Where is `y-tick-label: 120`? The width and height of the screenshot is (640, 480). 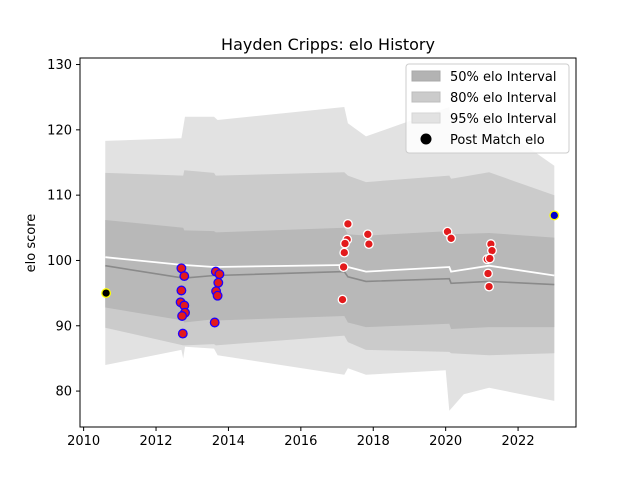
y-tick-label: 120 is located at coordinates (59, 130).